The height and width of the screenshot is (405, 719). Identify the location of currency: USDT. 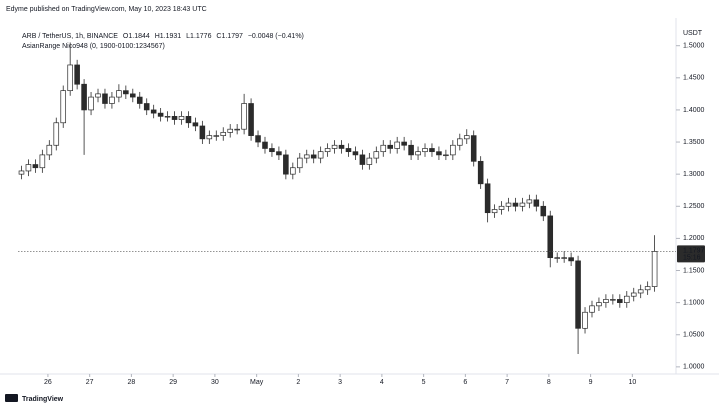
(693, 33).